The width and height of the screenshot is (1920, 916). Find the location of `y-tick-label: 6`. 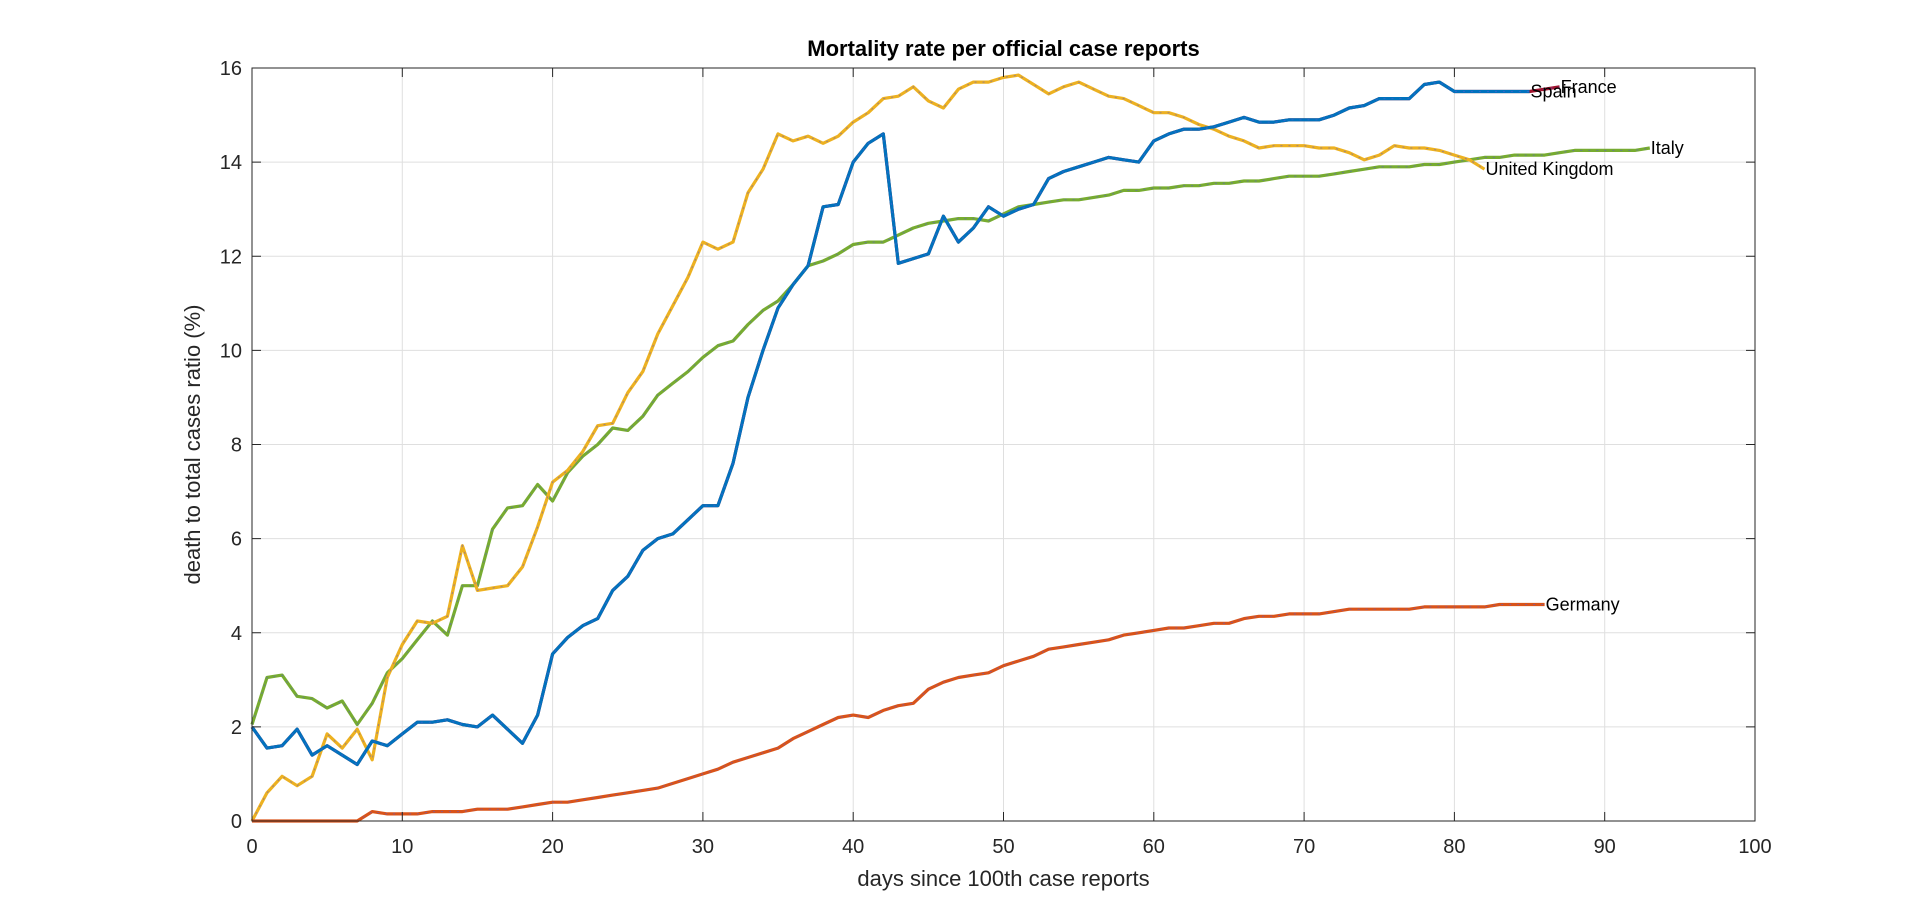

y-tick-label: 6 is located at coordinates (236, 540).